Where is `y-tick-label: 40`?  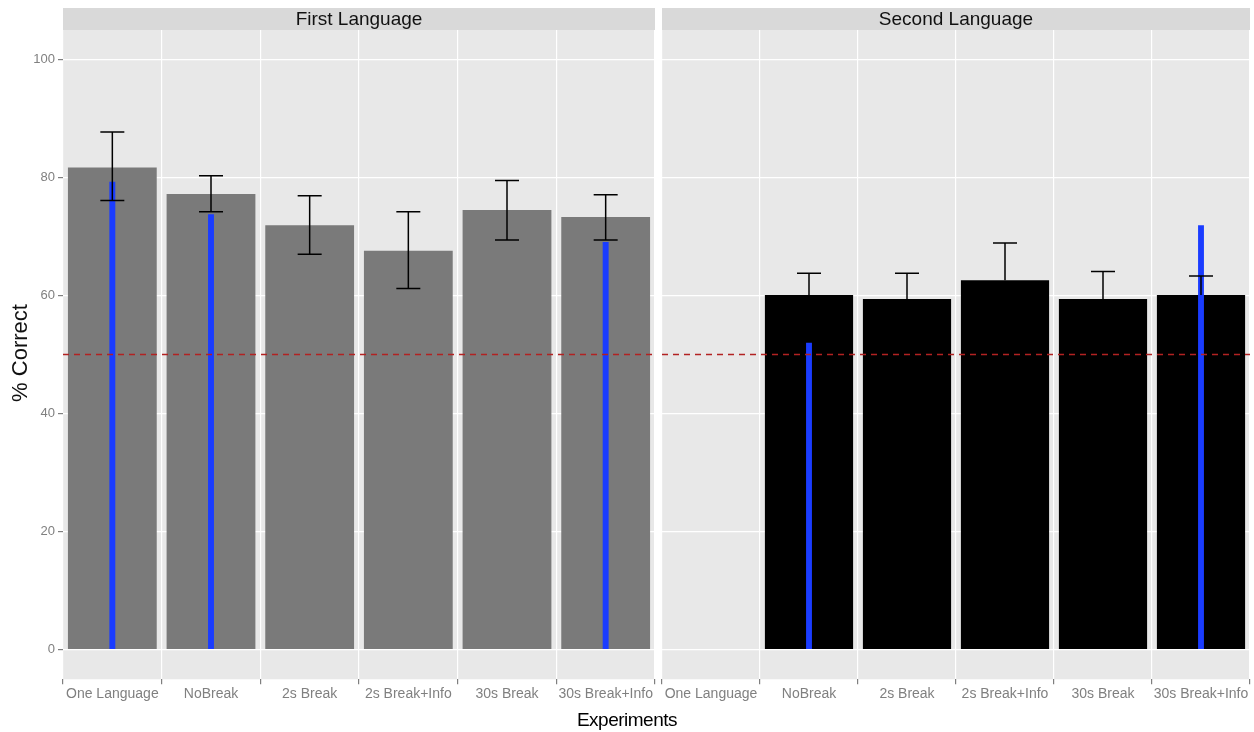
y-tick-label: 40 is located at coordinates (47, 413).